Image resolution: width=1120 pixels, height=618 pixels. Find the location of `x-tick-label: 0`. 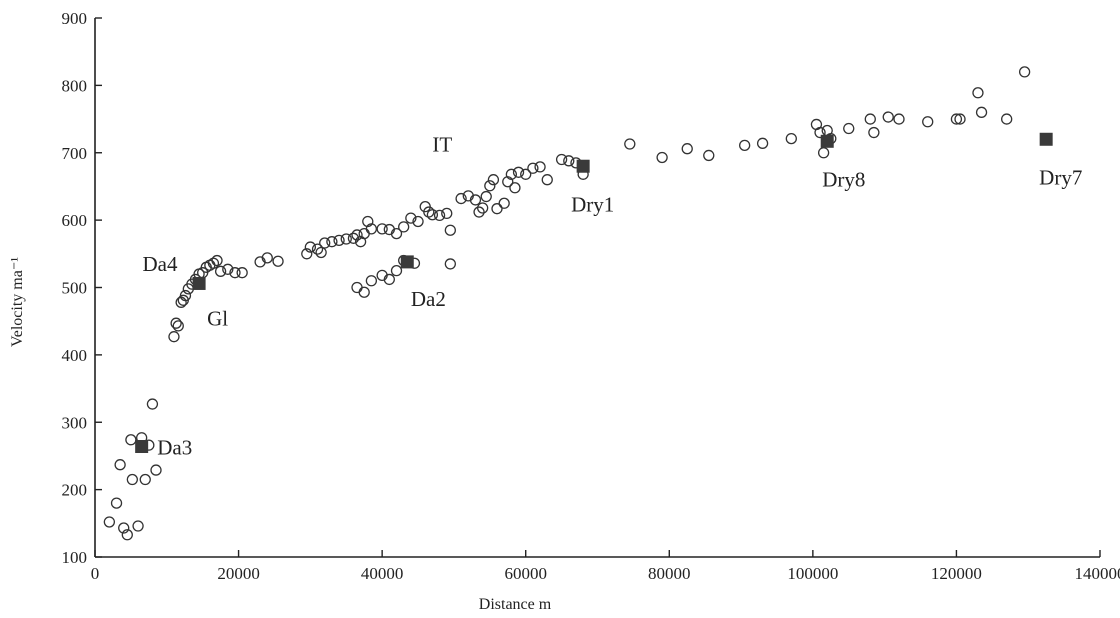

x-tick-label: 0 is located at coordinates (95, 573).